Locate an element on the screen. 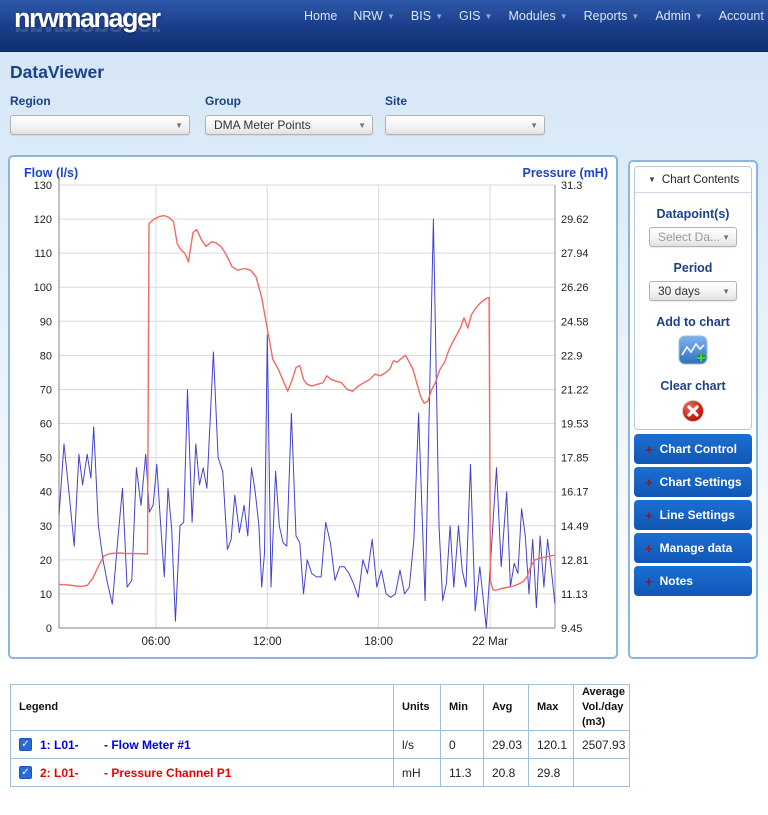 This screenshot has width=768, height=815. group-select: DMA Meter Points ▼ is located at coordinates (289, 125).